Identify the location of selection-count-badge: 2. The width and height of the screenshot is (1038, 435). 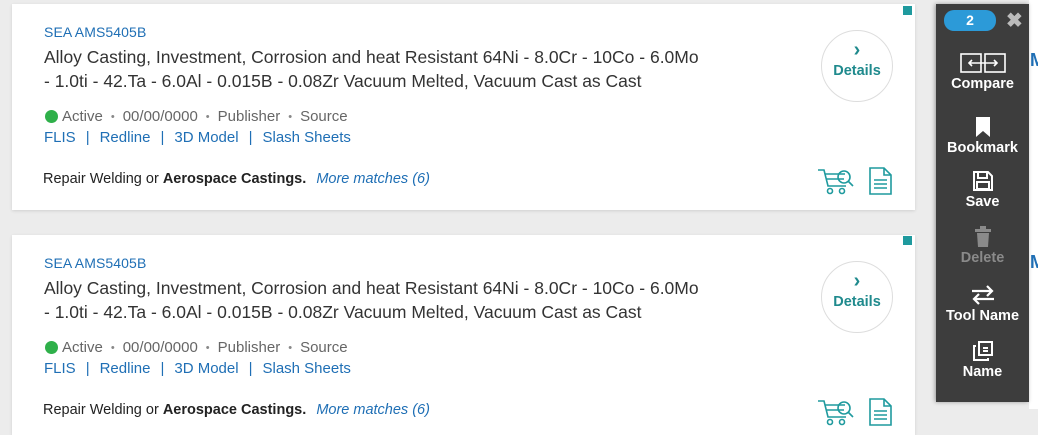
(970, 20).